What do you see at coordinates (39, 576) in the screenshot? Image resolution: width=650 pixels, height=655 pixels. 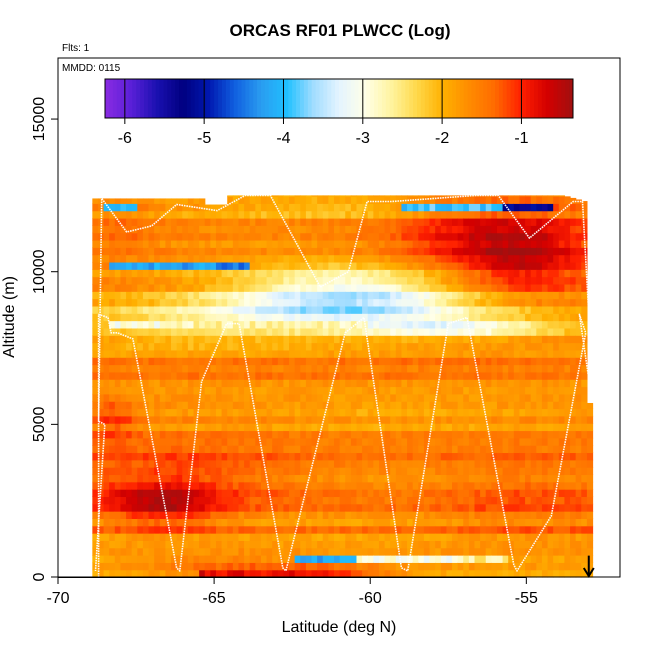 I see `y-tick-label: 0` at bounding box center [39, 576].